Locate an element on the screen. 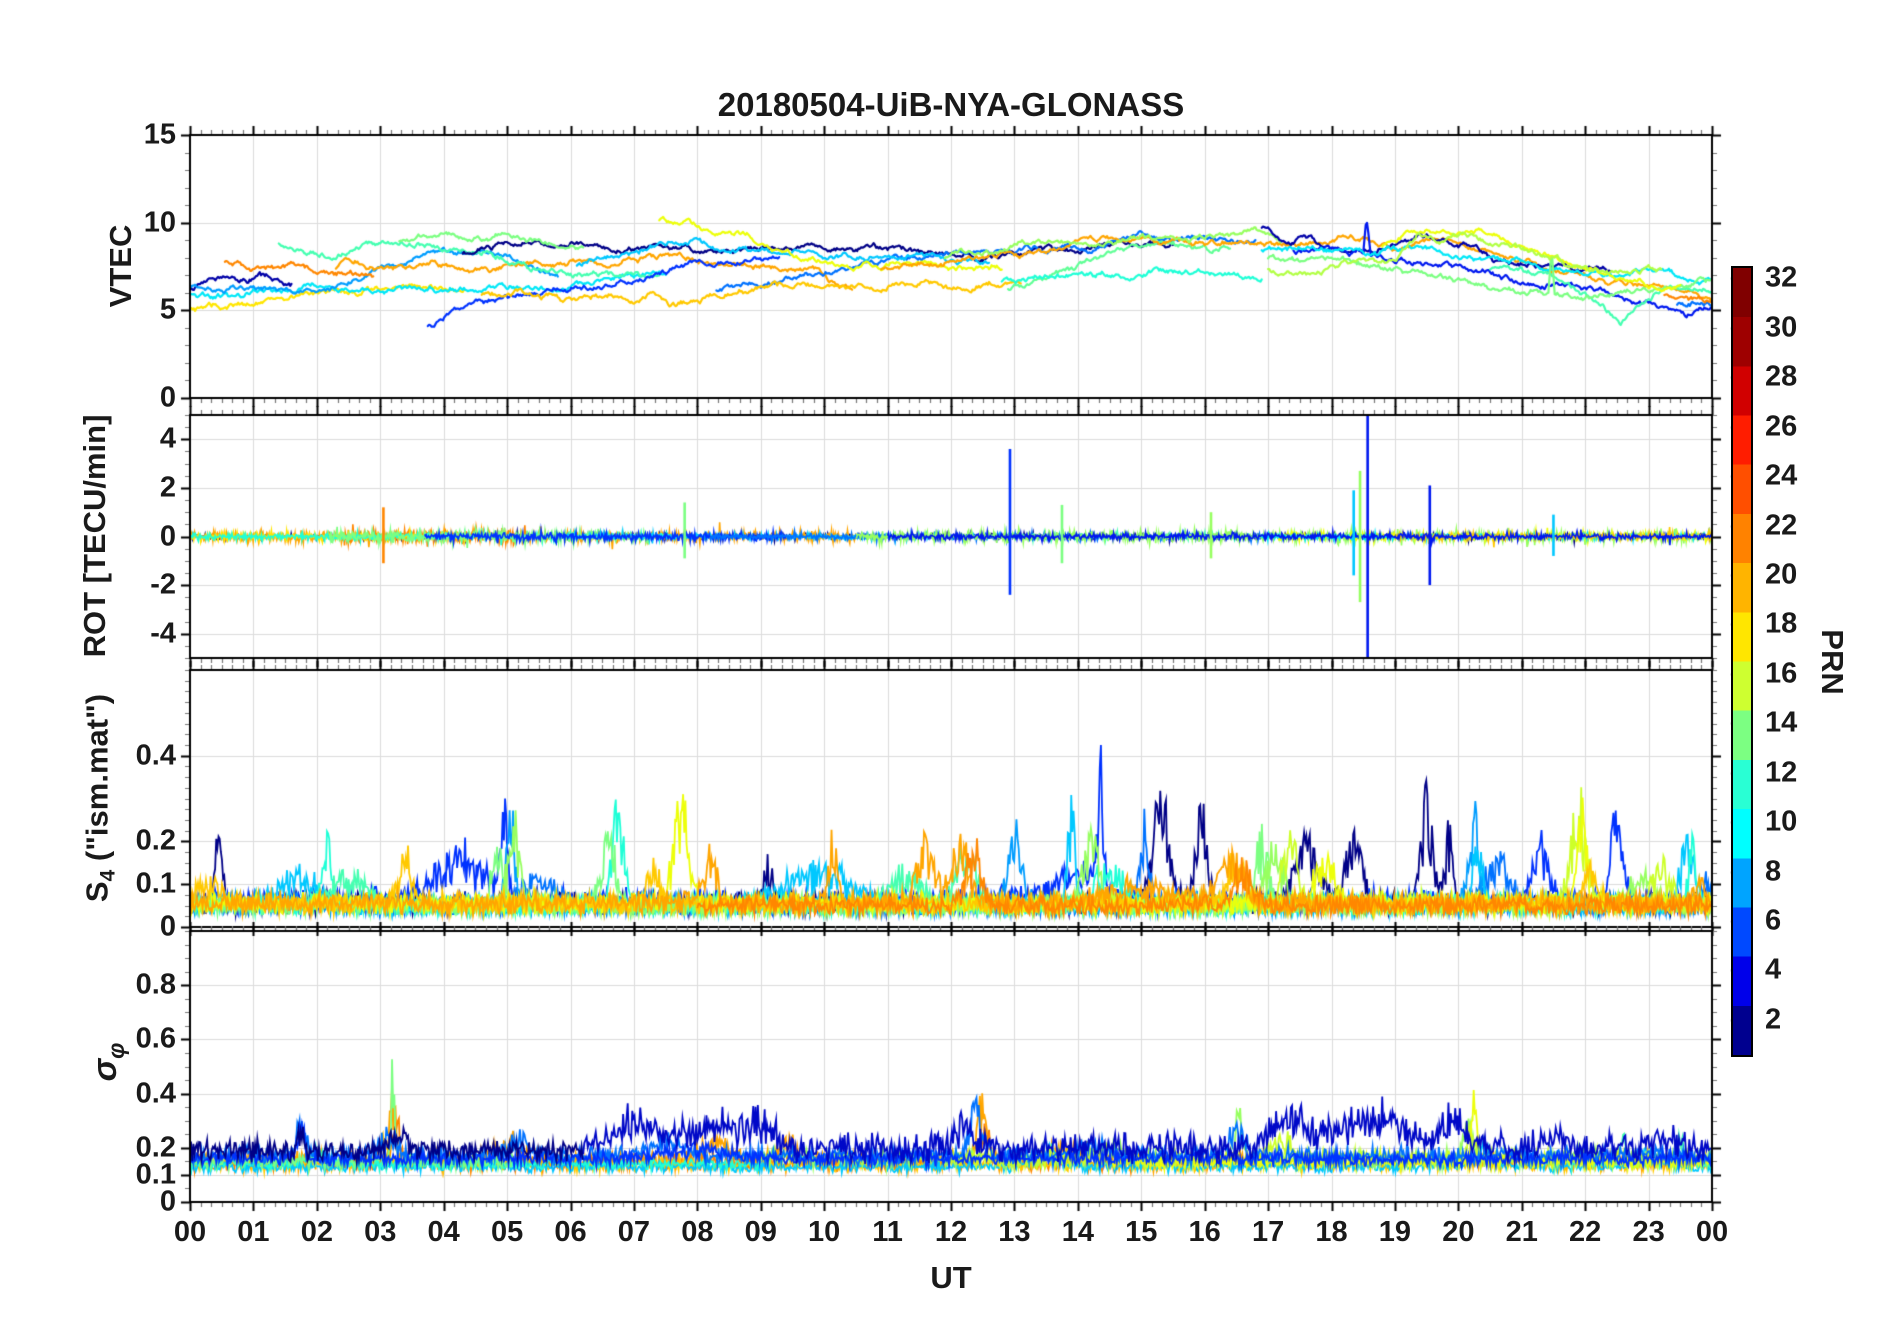 The image size is (1902, 1330). s4-ytick-label: 0 is located at coordinates (167, 926).